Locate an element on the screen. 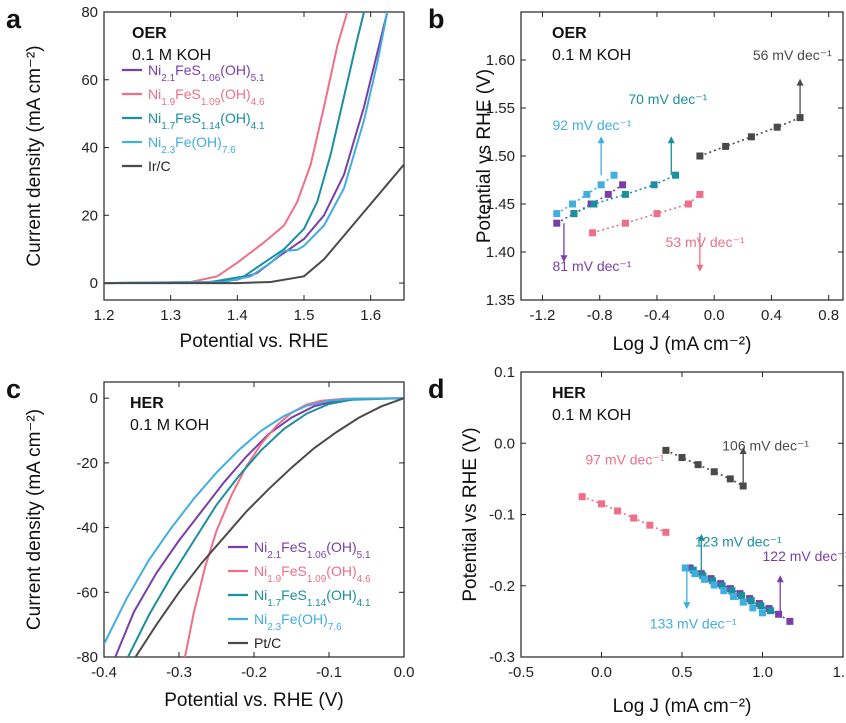  panel-label-b: b is located at coordinates (436, 19).